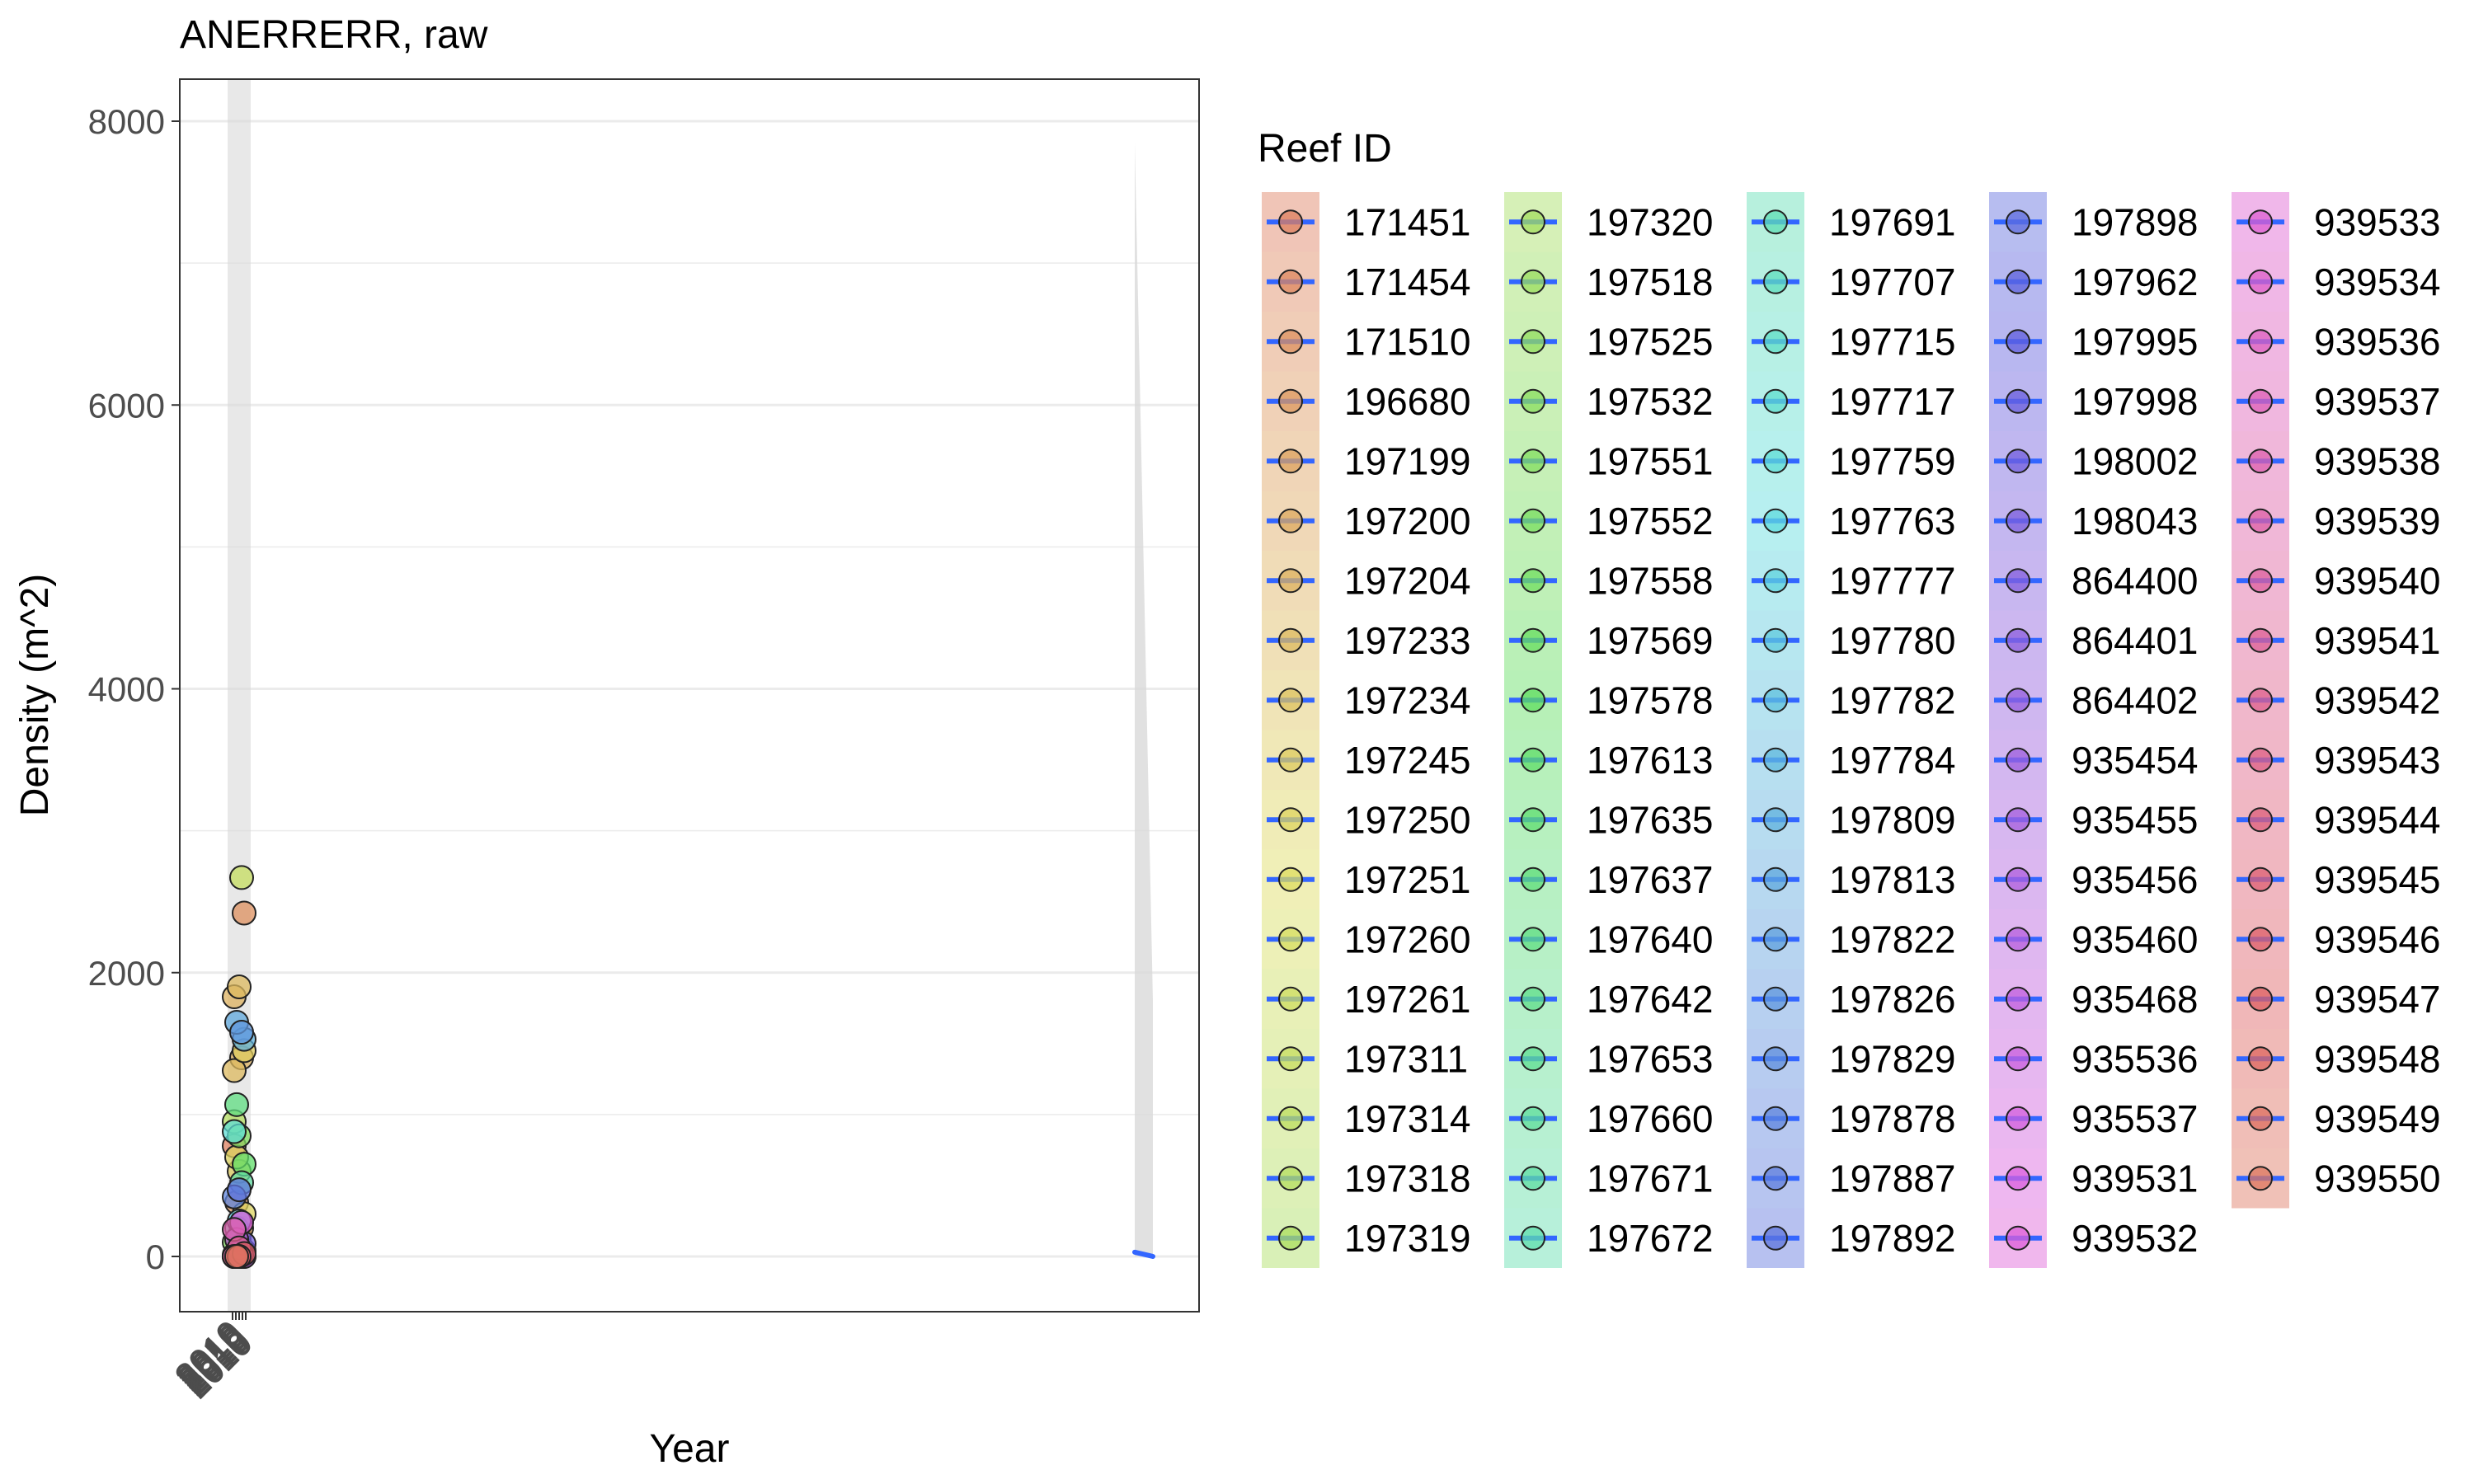  I want to click on legend-label: 939539, so click(2377, 521).